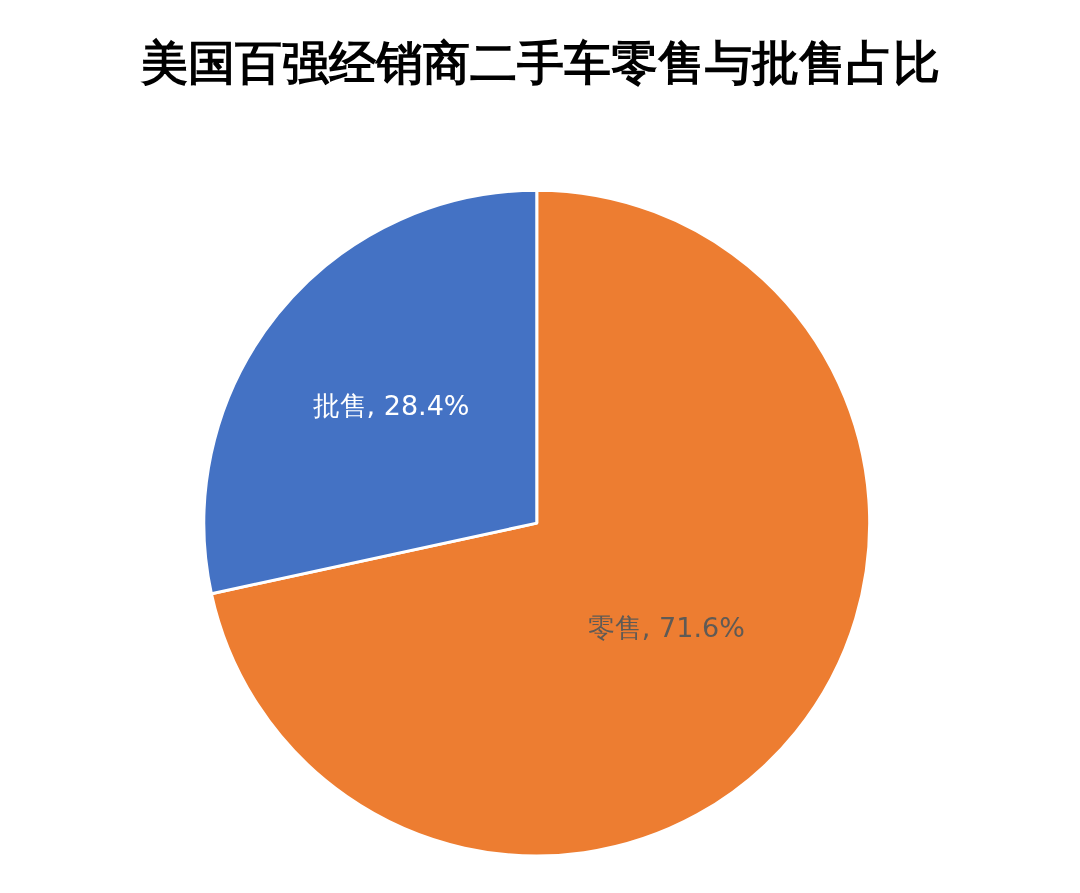  What do you see at coordinates (539, 62) in the screenshot?
I see `chart-title: 美国百强经销商二手车零售与批售占比` at bounding box center [539, 62].